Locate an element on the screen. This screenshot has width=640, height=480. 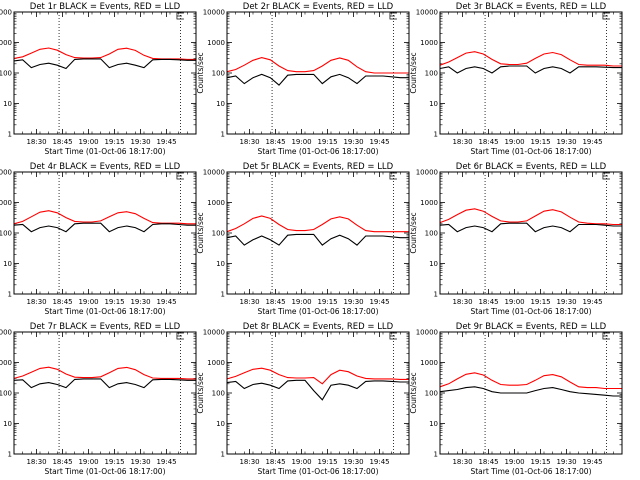
chart-title: Det 1r BLACK = Events, RED = LLD is located at coordinates (105, 7).